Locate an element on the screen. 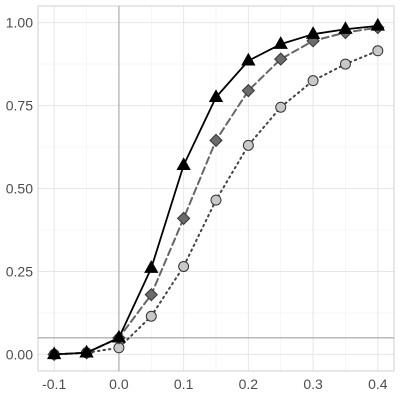 This screenshot has width=400, height=400. y-tick-label: 0.75 is located at coordinates (19, 106).